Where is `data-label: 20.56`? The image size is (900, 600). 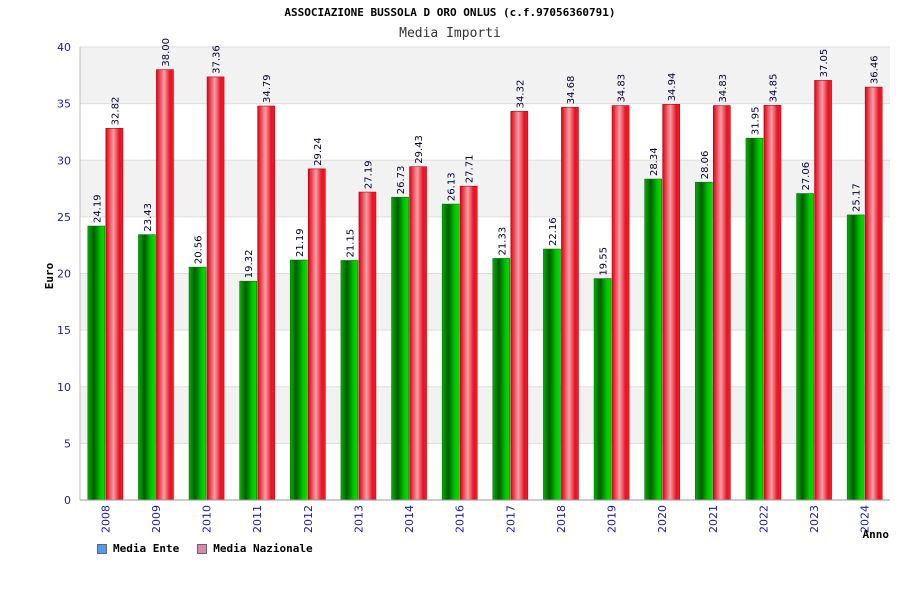
data-label: 20.56 is located at coordinates (199, 250).